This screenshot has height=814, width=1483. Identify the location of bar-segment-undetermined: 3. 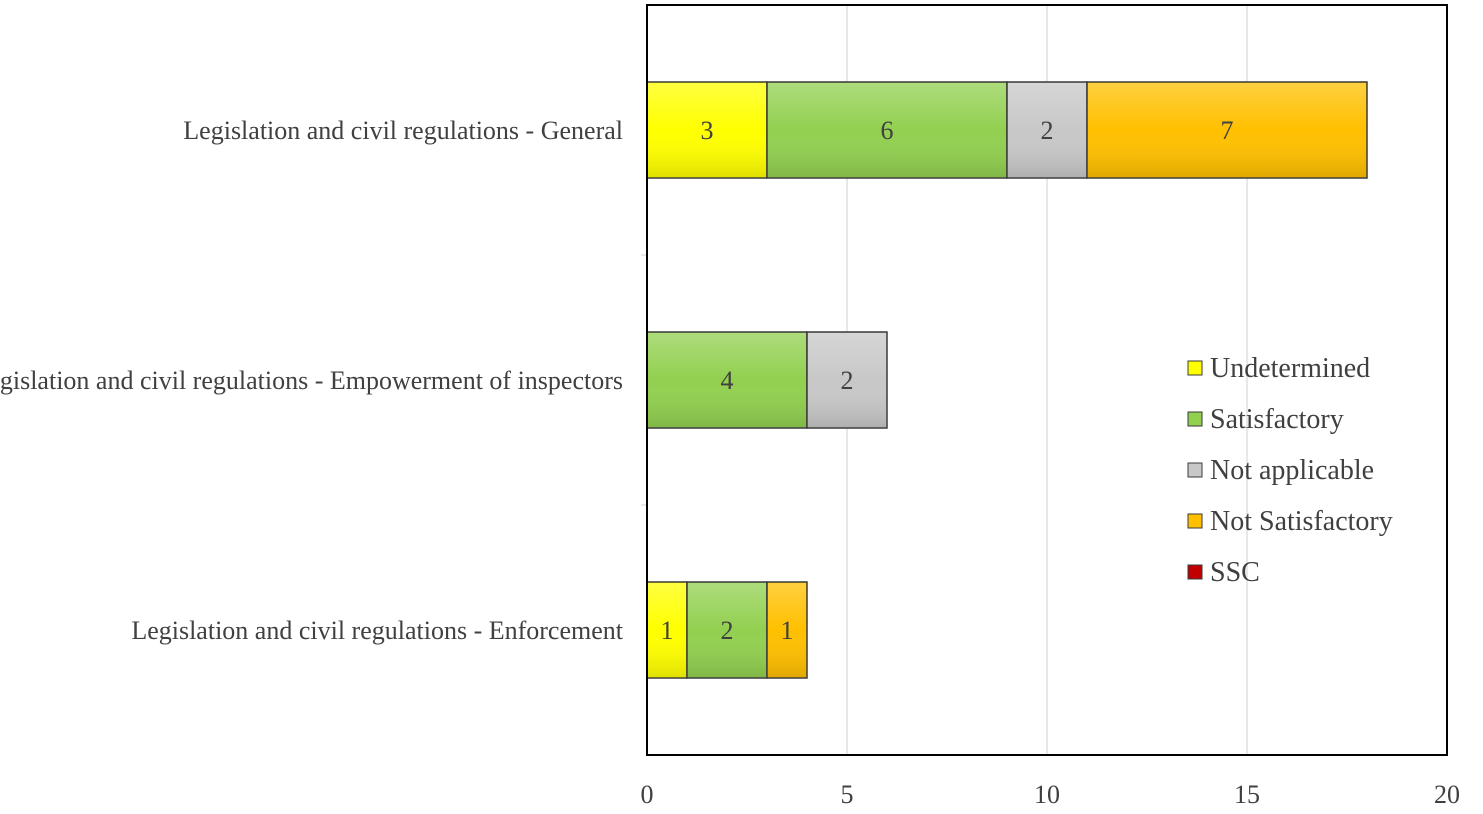
(707, 130).